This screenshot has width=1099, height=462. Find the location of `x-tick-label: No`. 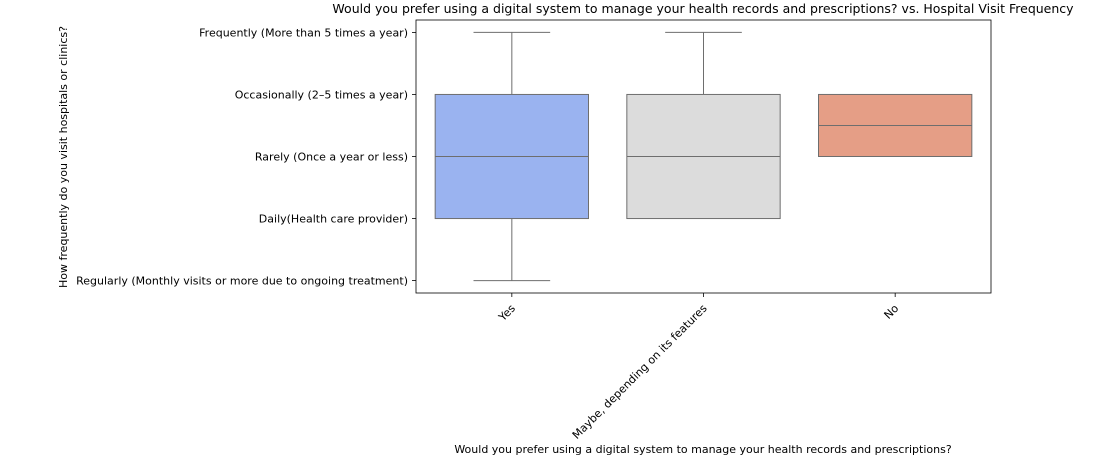

x-tick-label: No is located at coordinates (892, 312).